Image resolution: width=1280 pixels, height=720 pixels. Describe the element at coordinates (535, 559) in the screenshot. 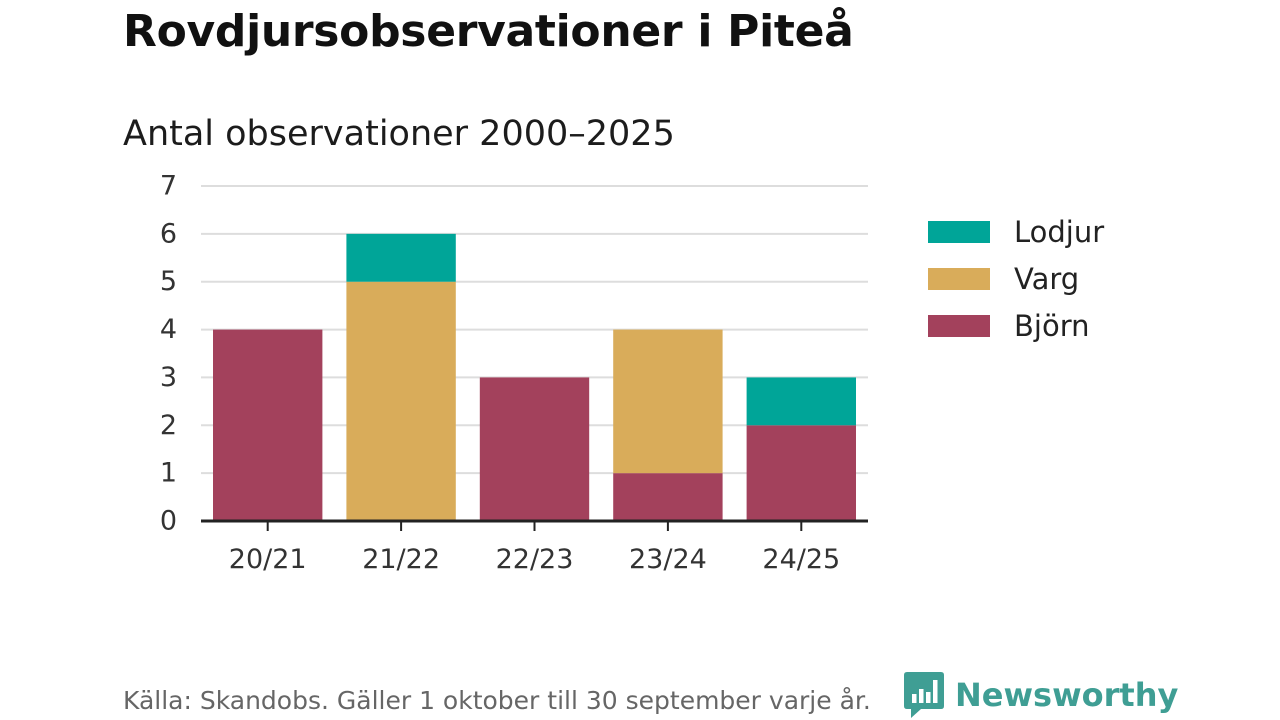

I see `x-tick-label: 22/23` at that location.